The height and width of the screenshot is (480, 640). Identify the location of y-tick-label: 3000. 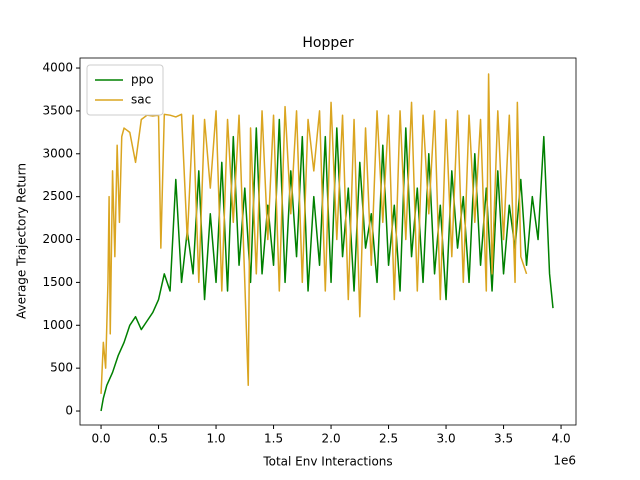
(57, 153).